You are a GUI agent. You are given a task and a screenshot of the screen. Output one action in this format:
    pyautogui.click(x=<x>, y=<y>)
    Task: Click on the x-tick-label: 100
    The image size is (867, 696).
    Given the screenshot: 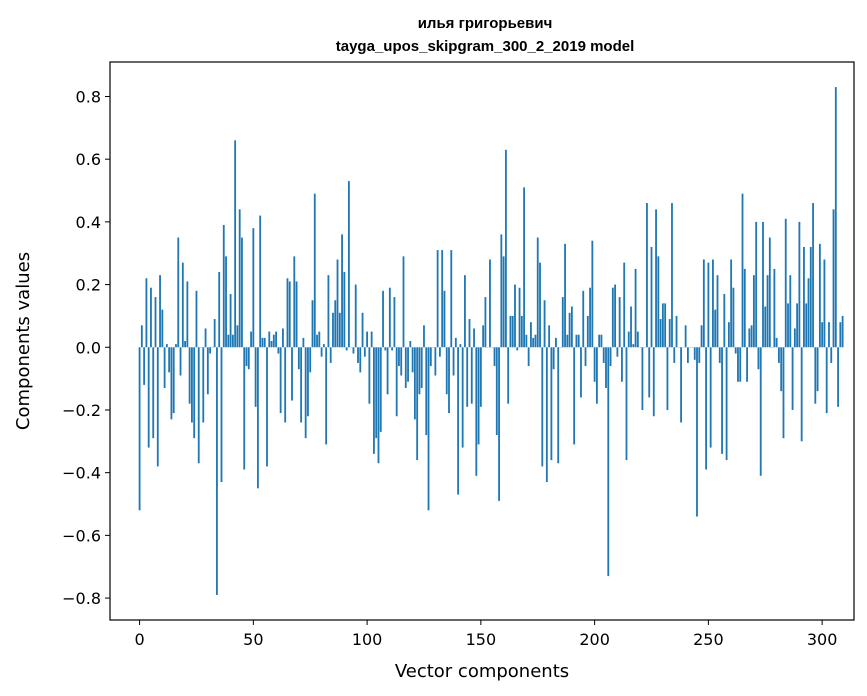 What is the action you would take?
    pyautogui.click(x=367, y=639)
    